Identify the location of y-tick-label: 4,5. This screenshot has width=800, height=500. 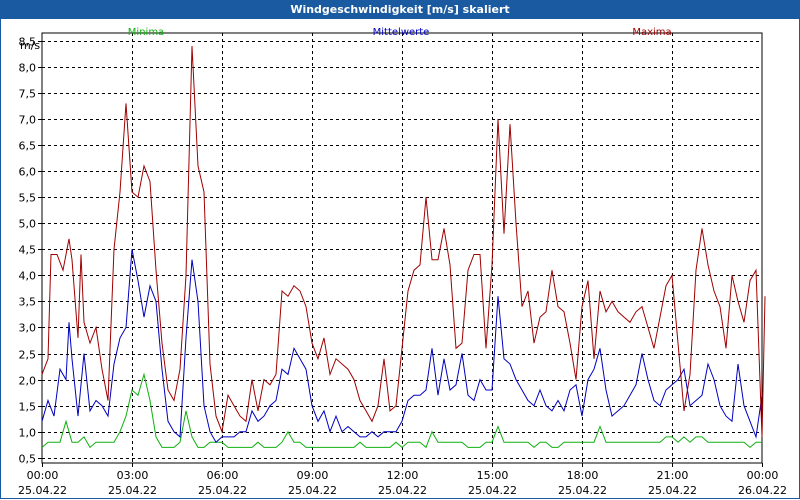
(28, 250).